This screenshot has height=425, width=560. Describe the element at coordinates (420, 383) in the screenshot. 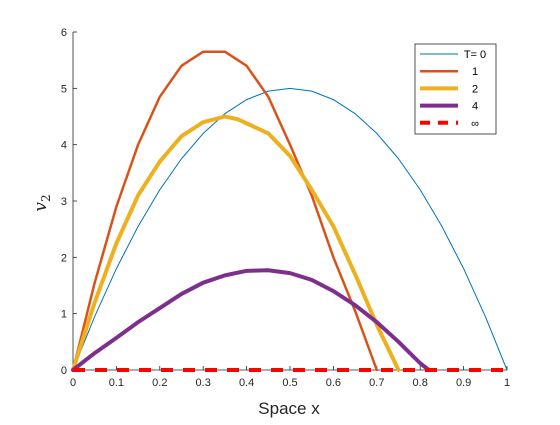

I see `x-tick-label: 0.8` at that location.